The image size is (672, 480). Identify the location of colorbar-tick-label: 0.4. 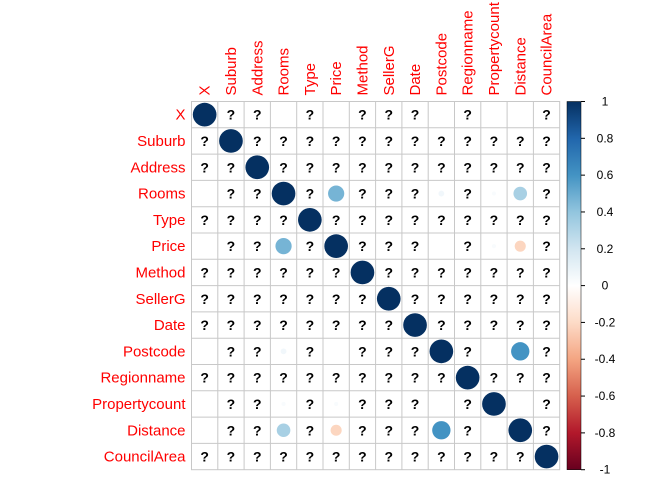
(605, 212).